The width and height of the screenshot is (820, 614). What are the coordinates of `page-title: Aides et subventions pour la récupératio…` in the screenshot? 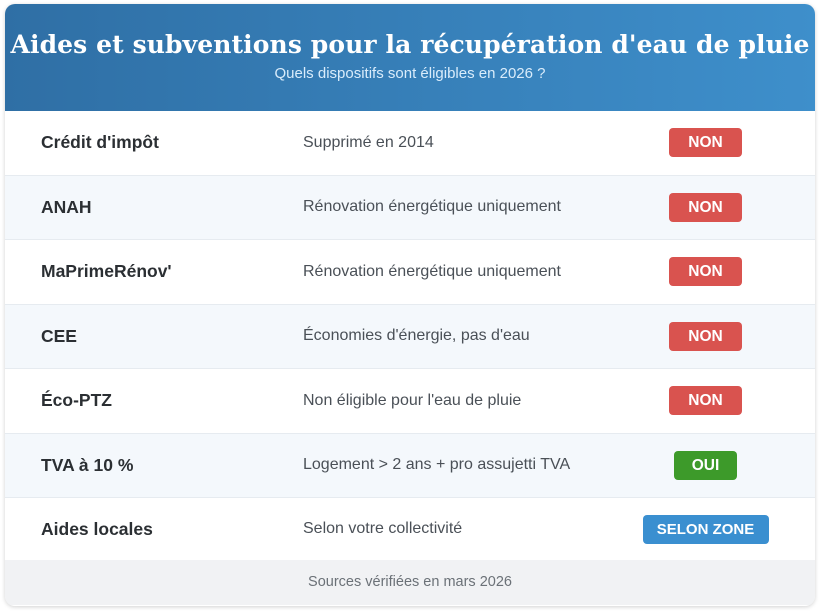 It's located at (410, 44).